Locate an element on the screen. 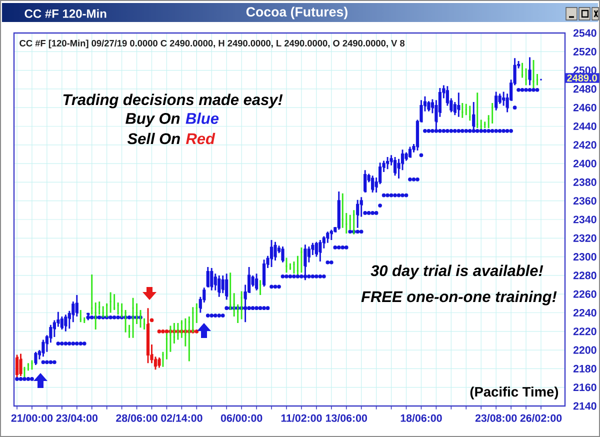 This screenshot has height=437, width=600. annotation: Trading decisions made easy! is located at coordinates (173, 101).